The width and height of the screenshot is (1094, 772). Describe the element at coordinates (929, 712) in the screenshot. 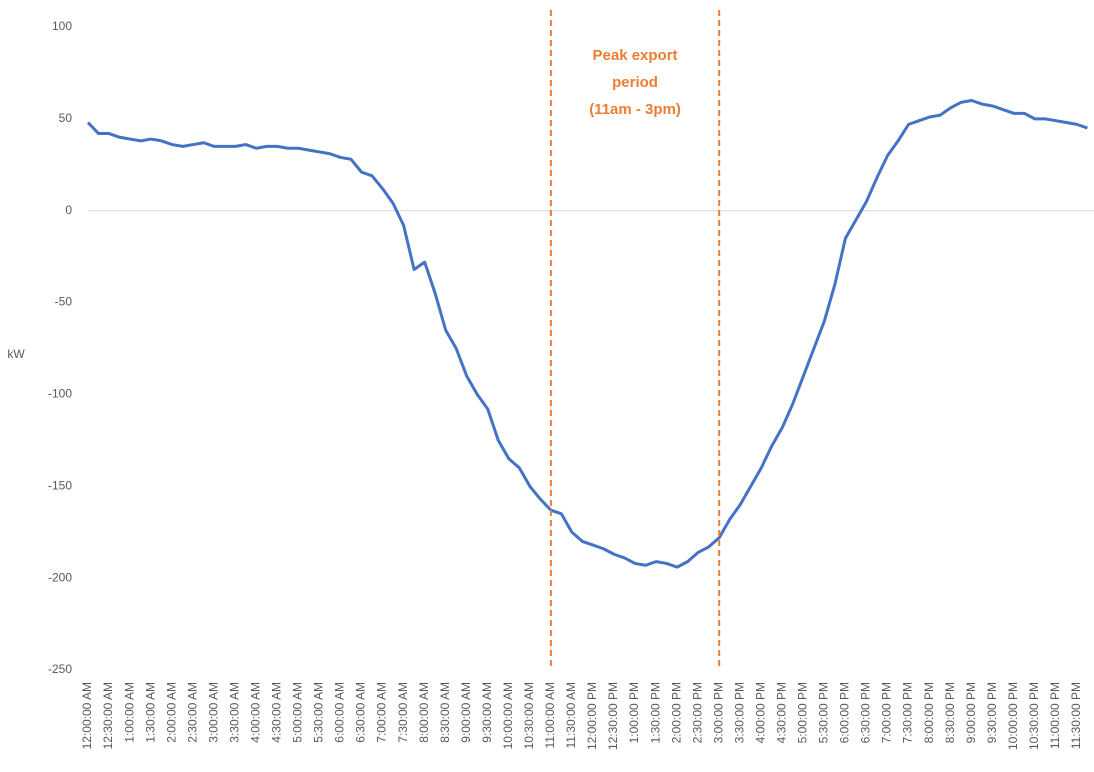

I see `x-tick-label: 8:00:00 PM` at that location.